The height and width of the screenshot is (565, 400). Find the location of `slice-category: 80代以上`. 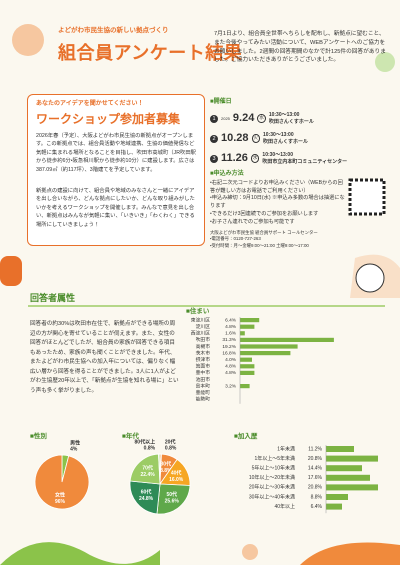

slice-category: 80代以上 is located at coordinates (145, 441).